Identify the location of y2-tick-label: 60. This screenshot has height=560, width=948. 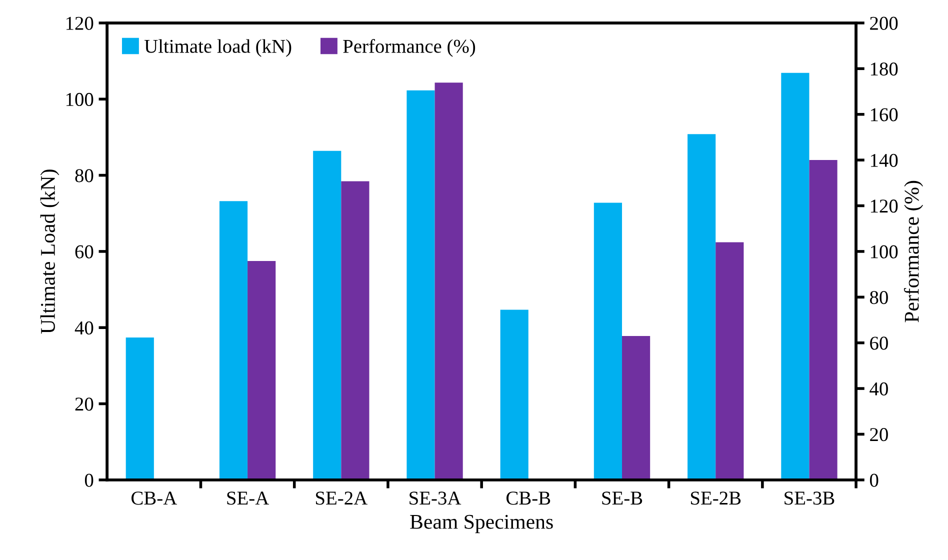
(879, 343).